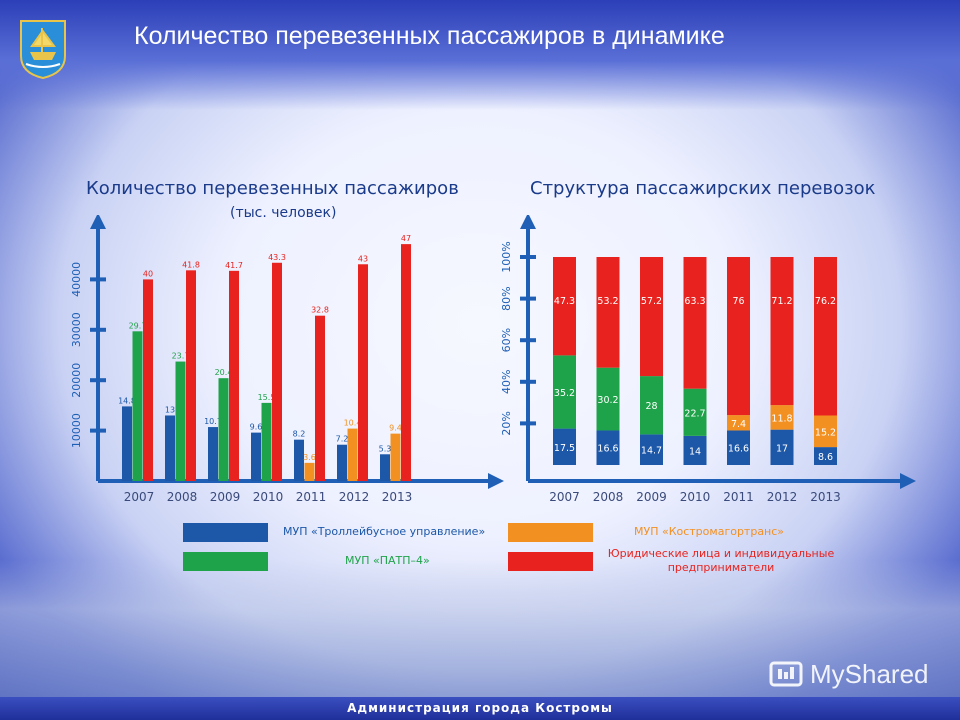 The image size is (960, 720). Describe the element at coordinates (709, 531) in the screenshot. I see `legend-label-kostromagortrans: МУП «Костромагортранс»` at that location.